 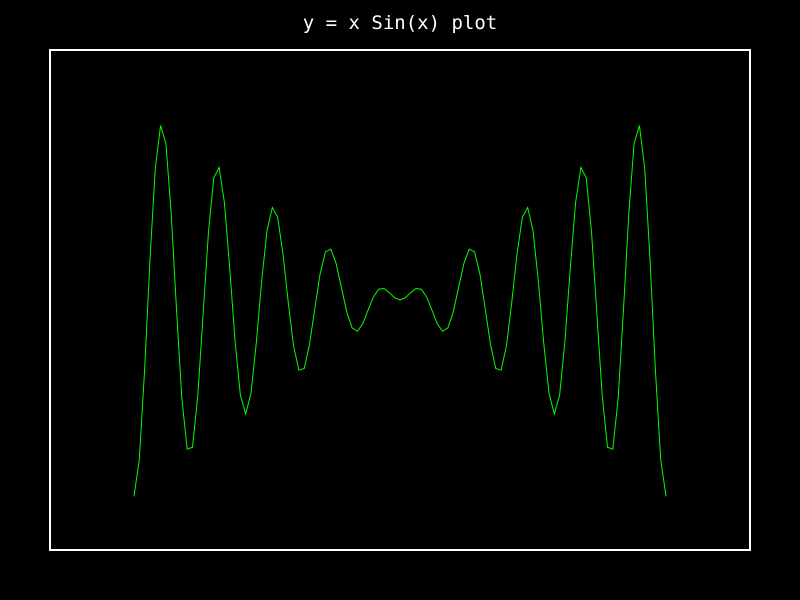 I want to click on chart-title: y = x Sin(x) plot, so click(x=400, y=23).